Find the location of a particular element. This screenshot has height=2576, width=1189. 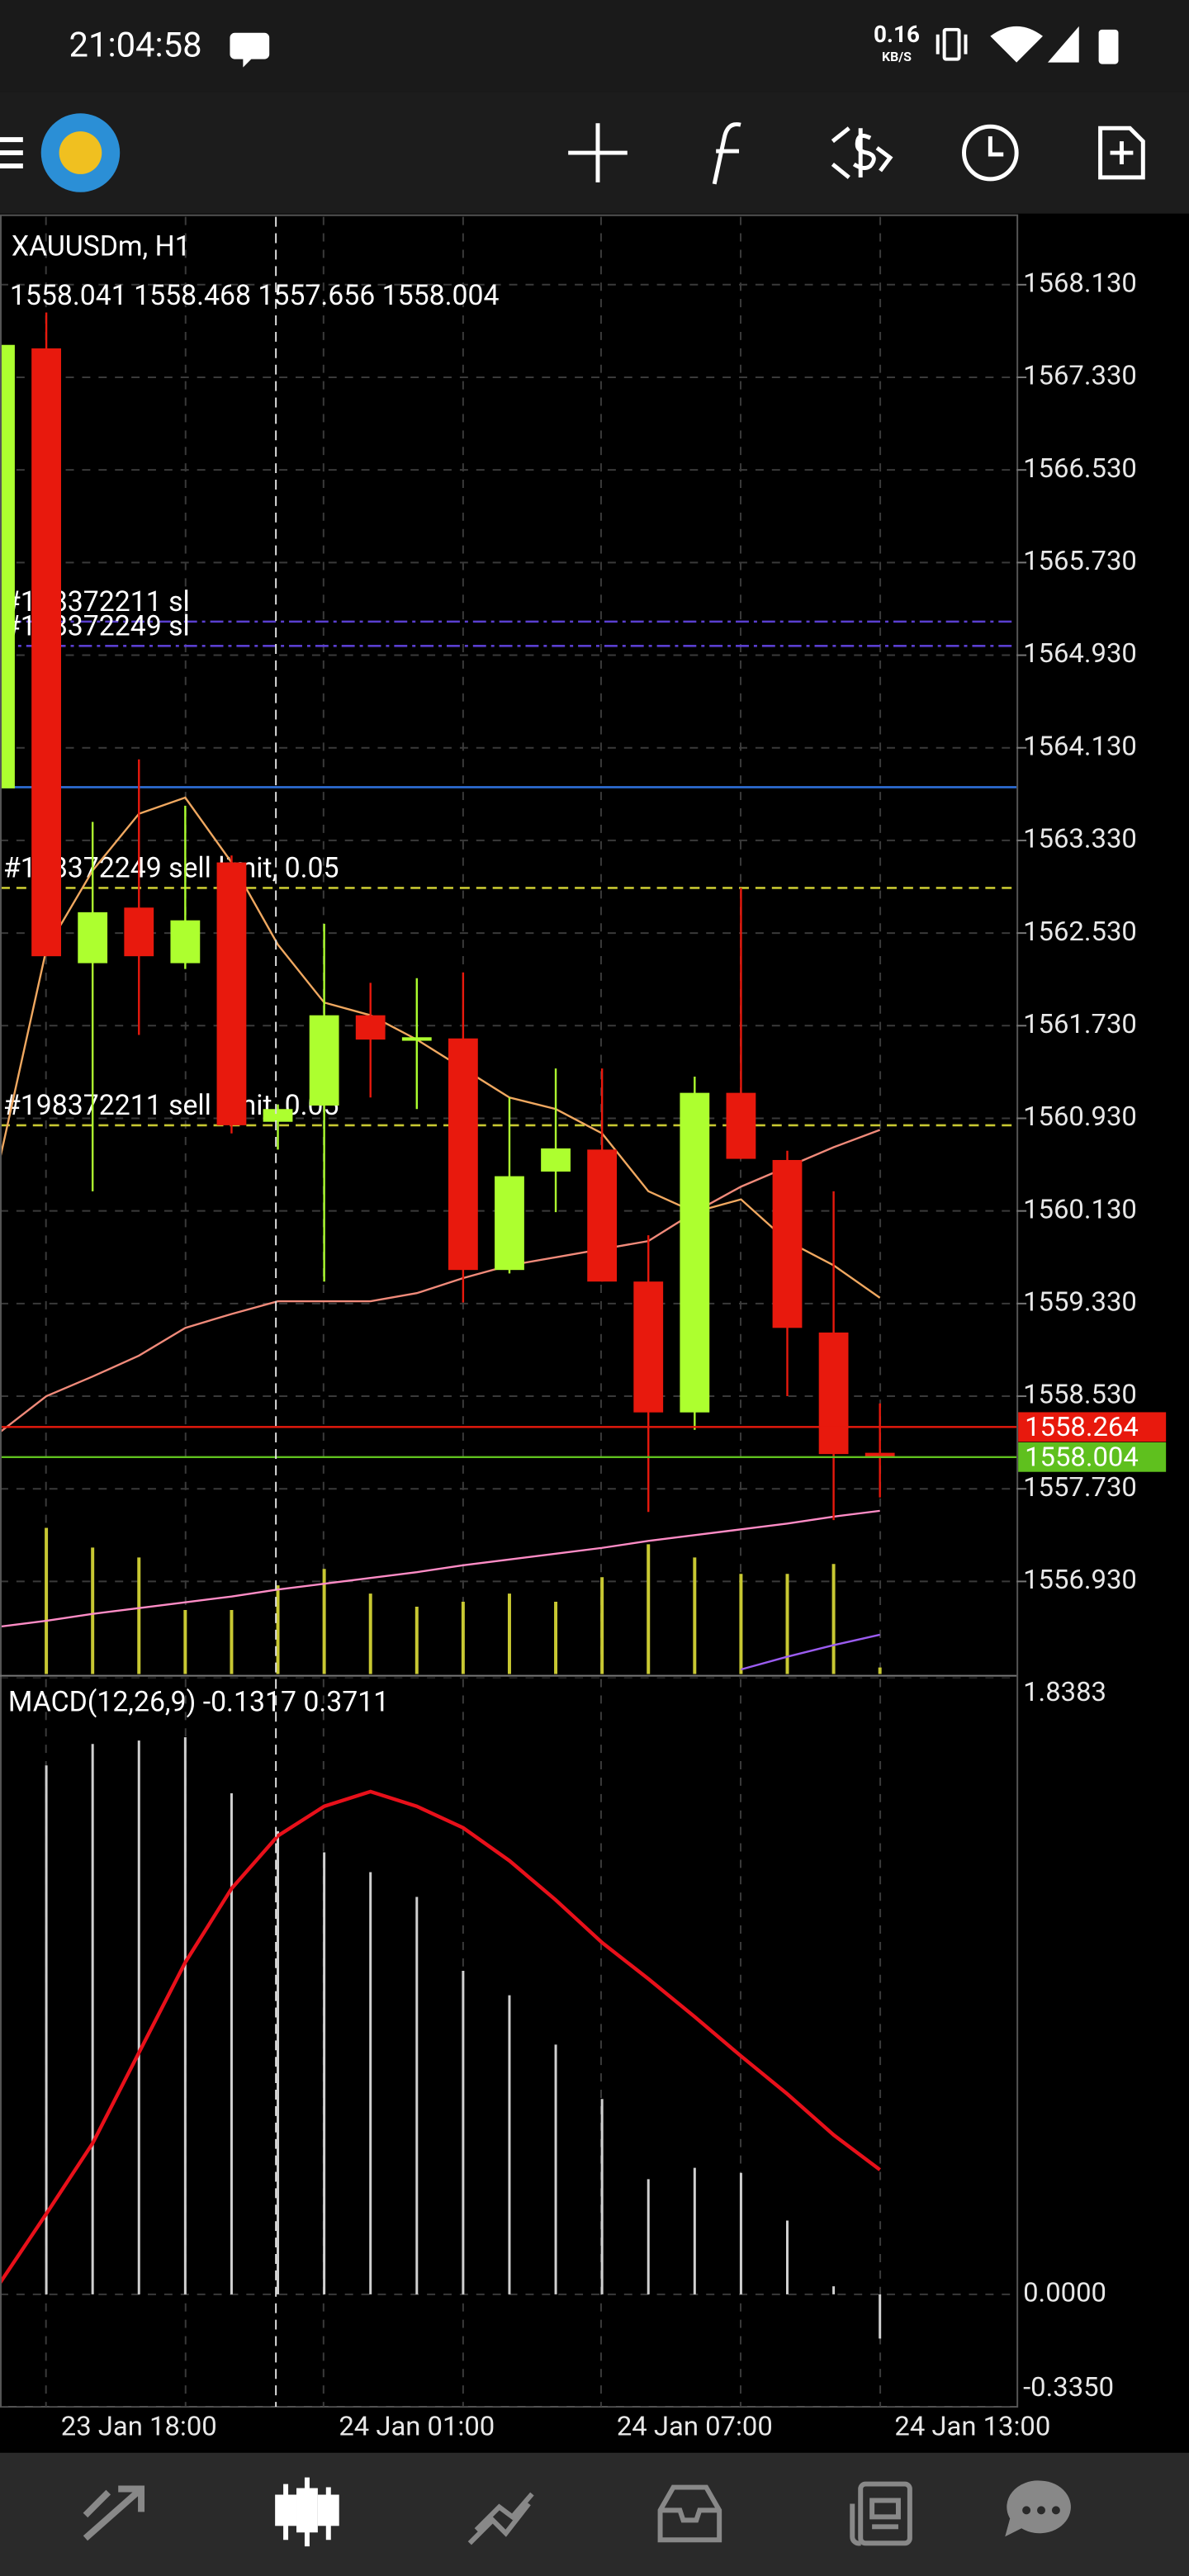

y-tick-label: 1566.530 is located at coordinates (1080, 469).